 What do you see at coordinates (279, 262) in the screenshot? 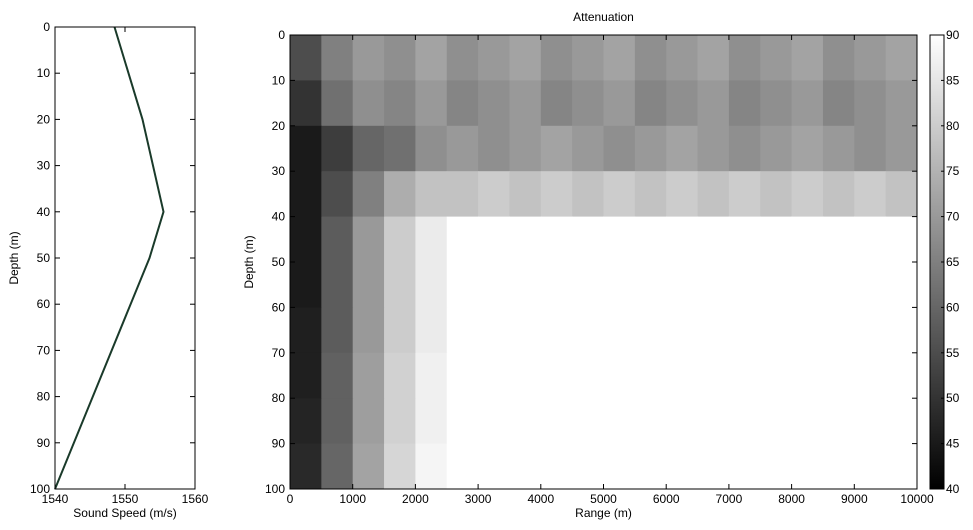
I see `y-tick-label: 50` at bounding box center [279, 262].